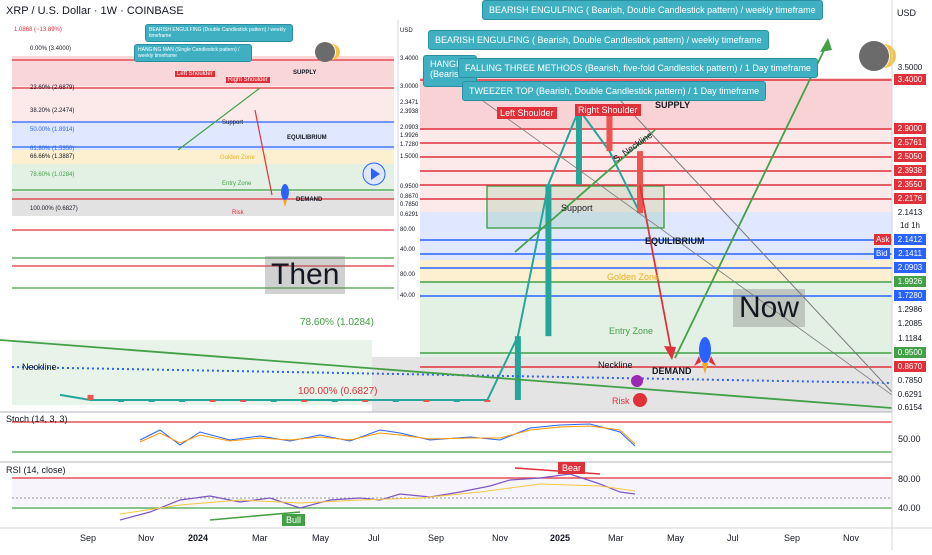 Image resolution: width=932 pixels, height=555 pixels. Describe the element at coordinates (54, 209) in the screenshot. I see `mini-fib-label: 100.00% (0.6827)` at that location.